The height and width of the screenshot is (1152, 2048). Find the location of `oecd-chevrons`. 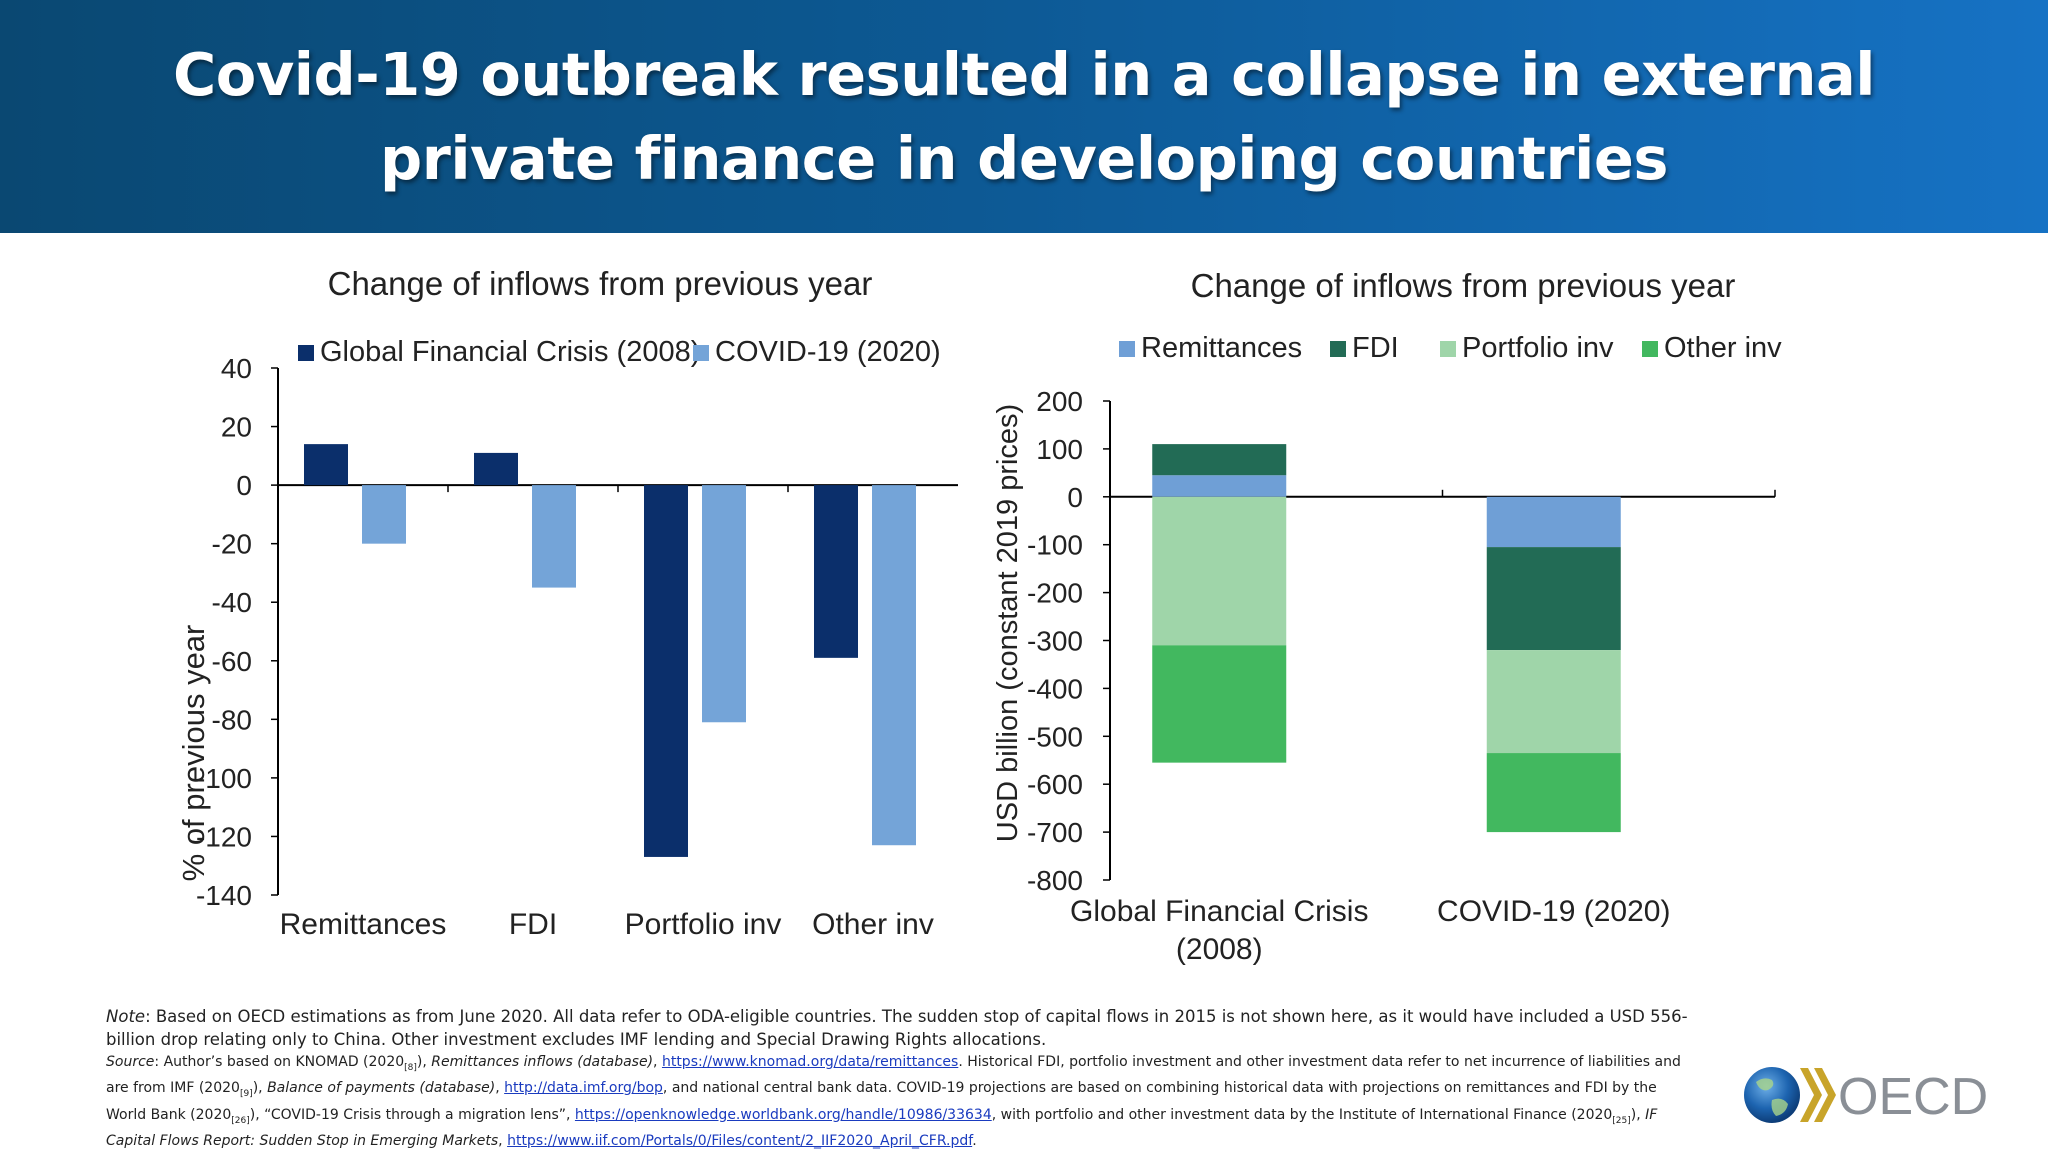

oecd-chevrons is located at coordinates (1818, 1095).